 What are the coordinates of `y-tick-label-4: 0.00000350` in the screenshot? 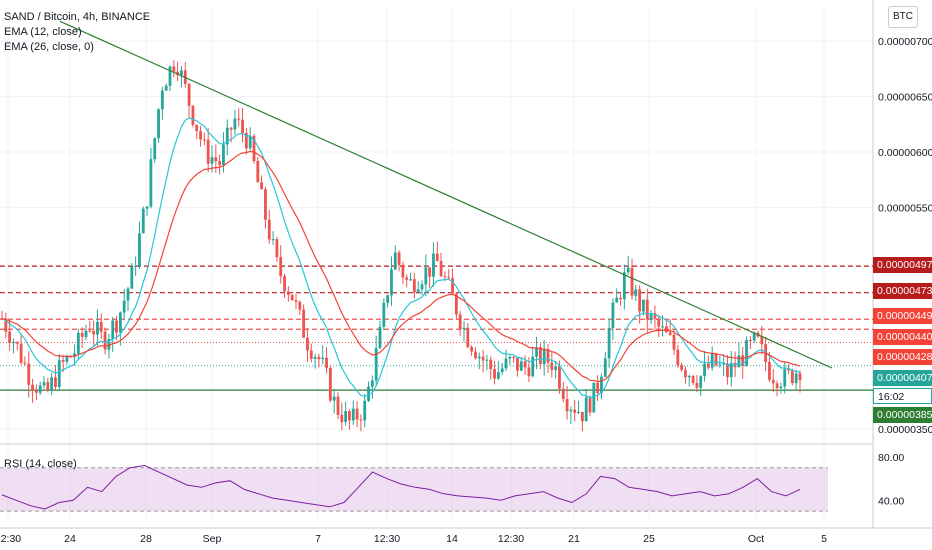 It's located at (905, 430).